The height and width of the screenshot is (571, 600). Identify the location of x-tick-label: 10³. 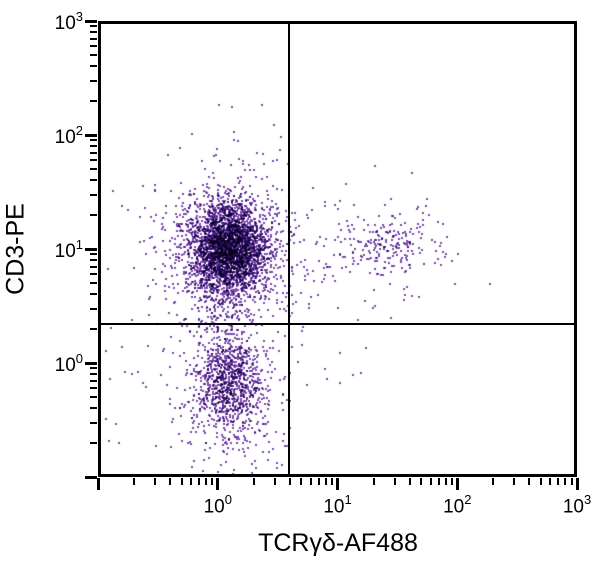
(577, 505).